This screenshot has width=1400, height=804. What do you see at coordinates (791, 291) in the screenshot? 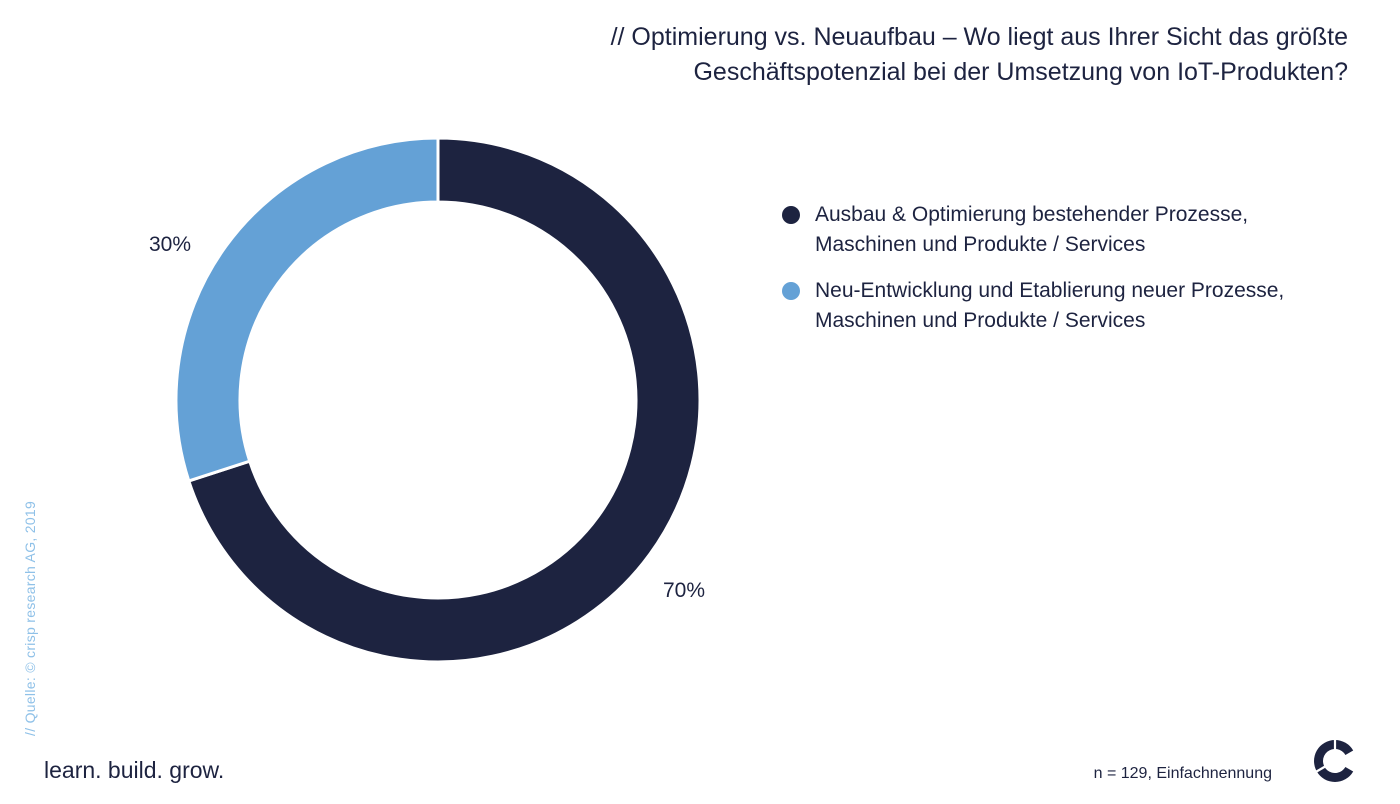
I see `legend-marker-light` at bounding box center [791, 291].